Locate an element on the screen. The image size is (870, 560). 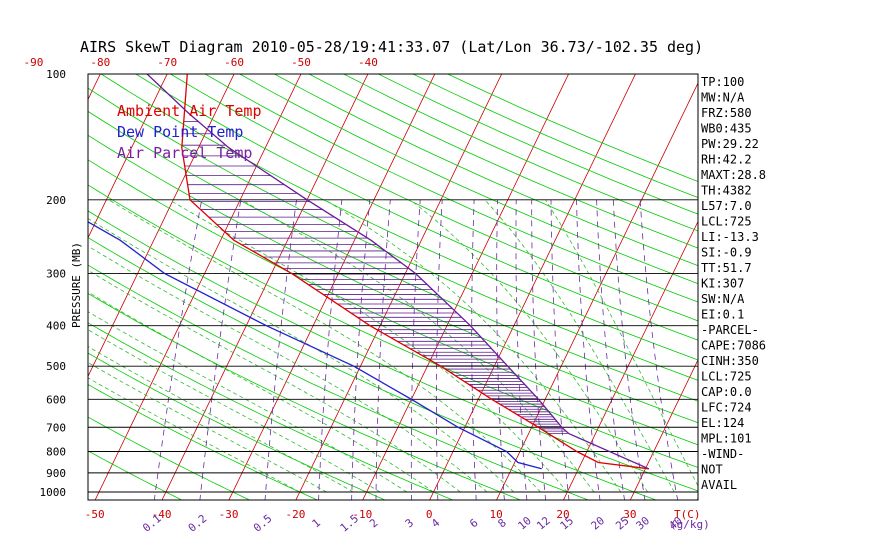
index-value: LCL:725 is located at coordinates (726, 377).